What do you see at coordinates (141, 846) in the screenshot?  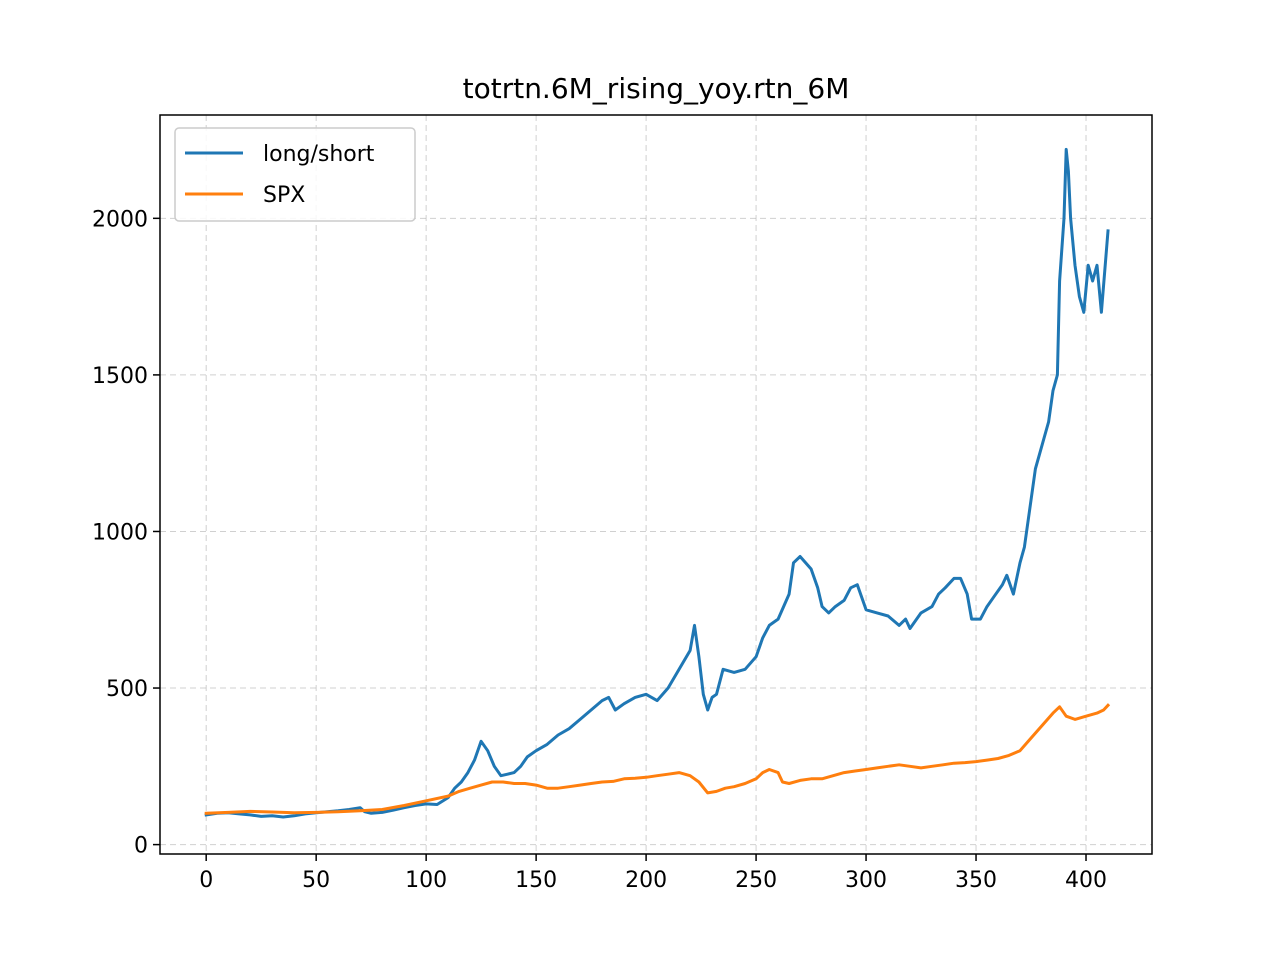 I see `y-tick-label: 0` at bounding box center [141, 846].